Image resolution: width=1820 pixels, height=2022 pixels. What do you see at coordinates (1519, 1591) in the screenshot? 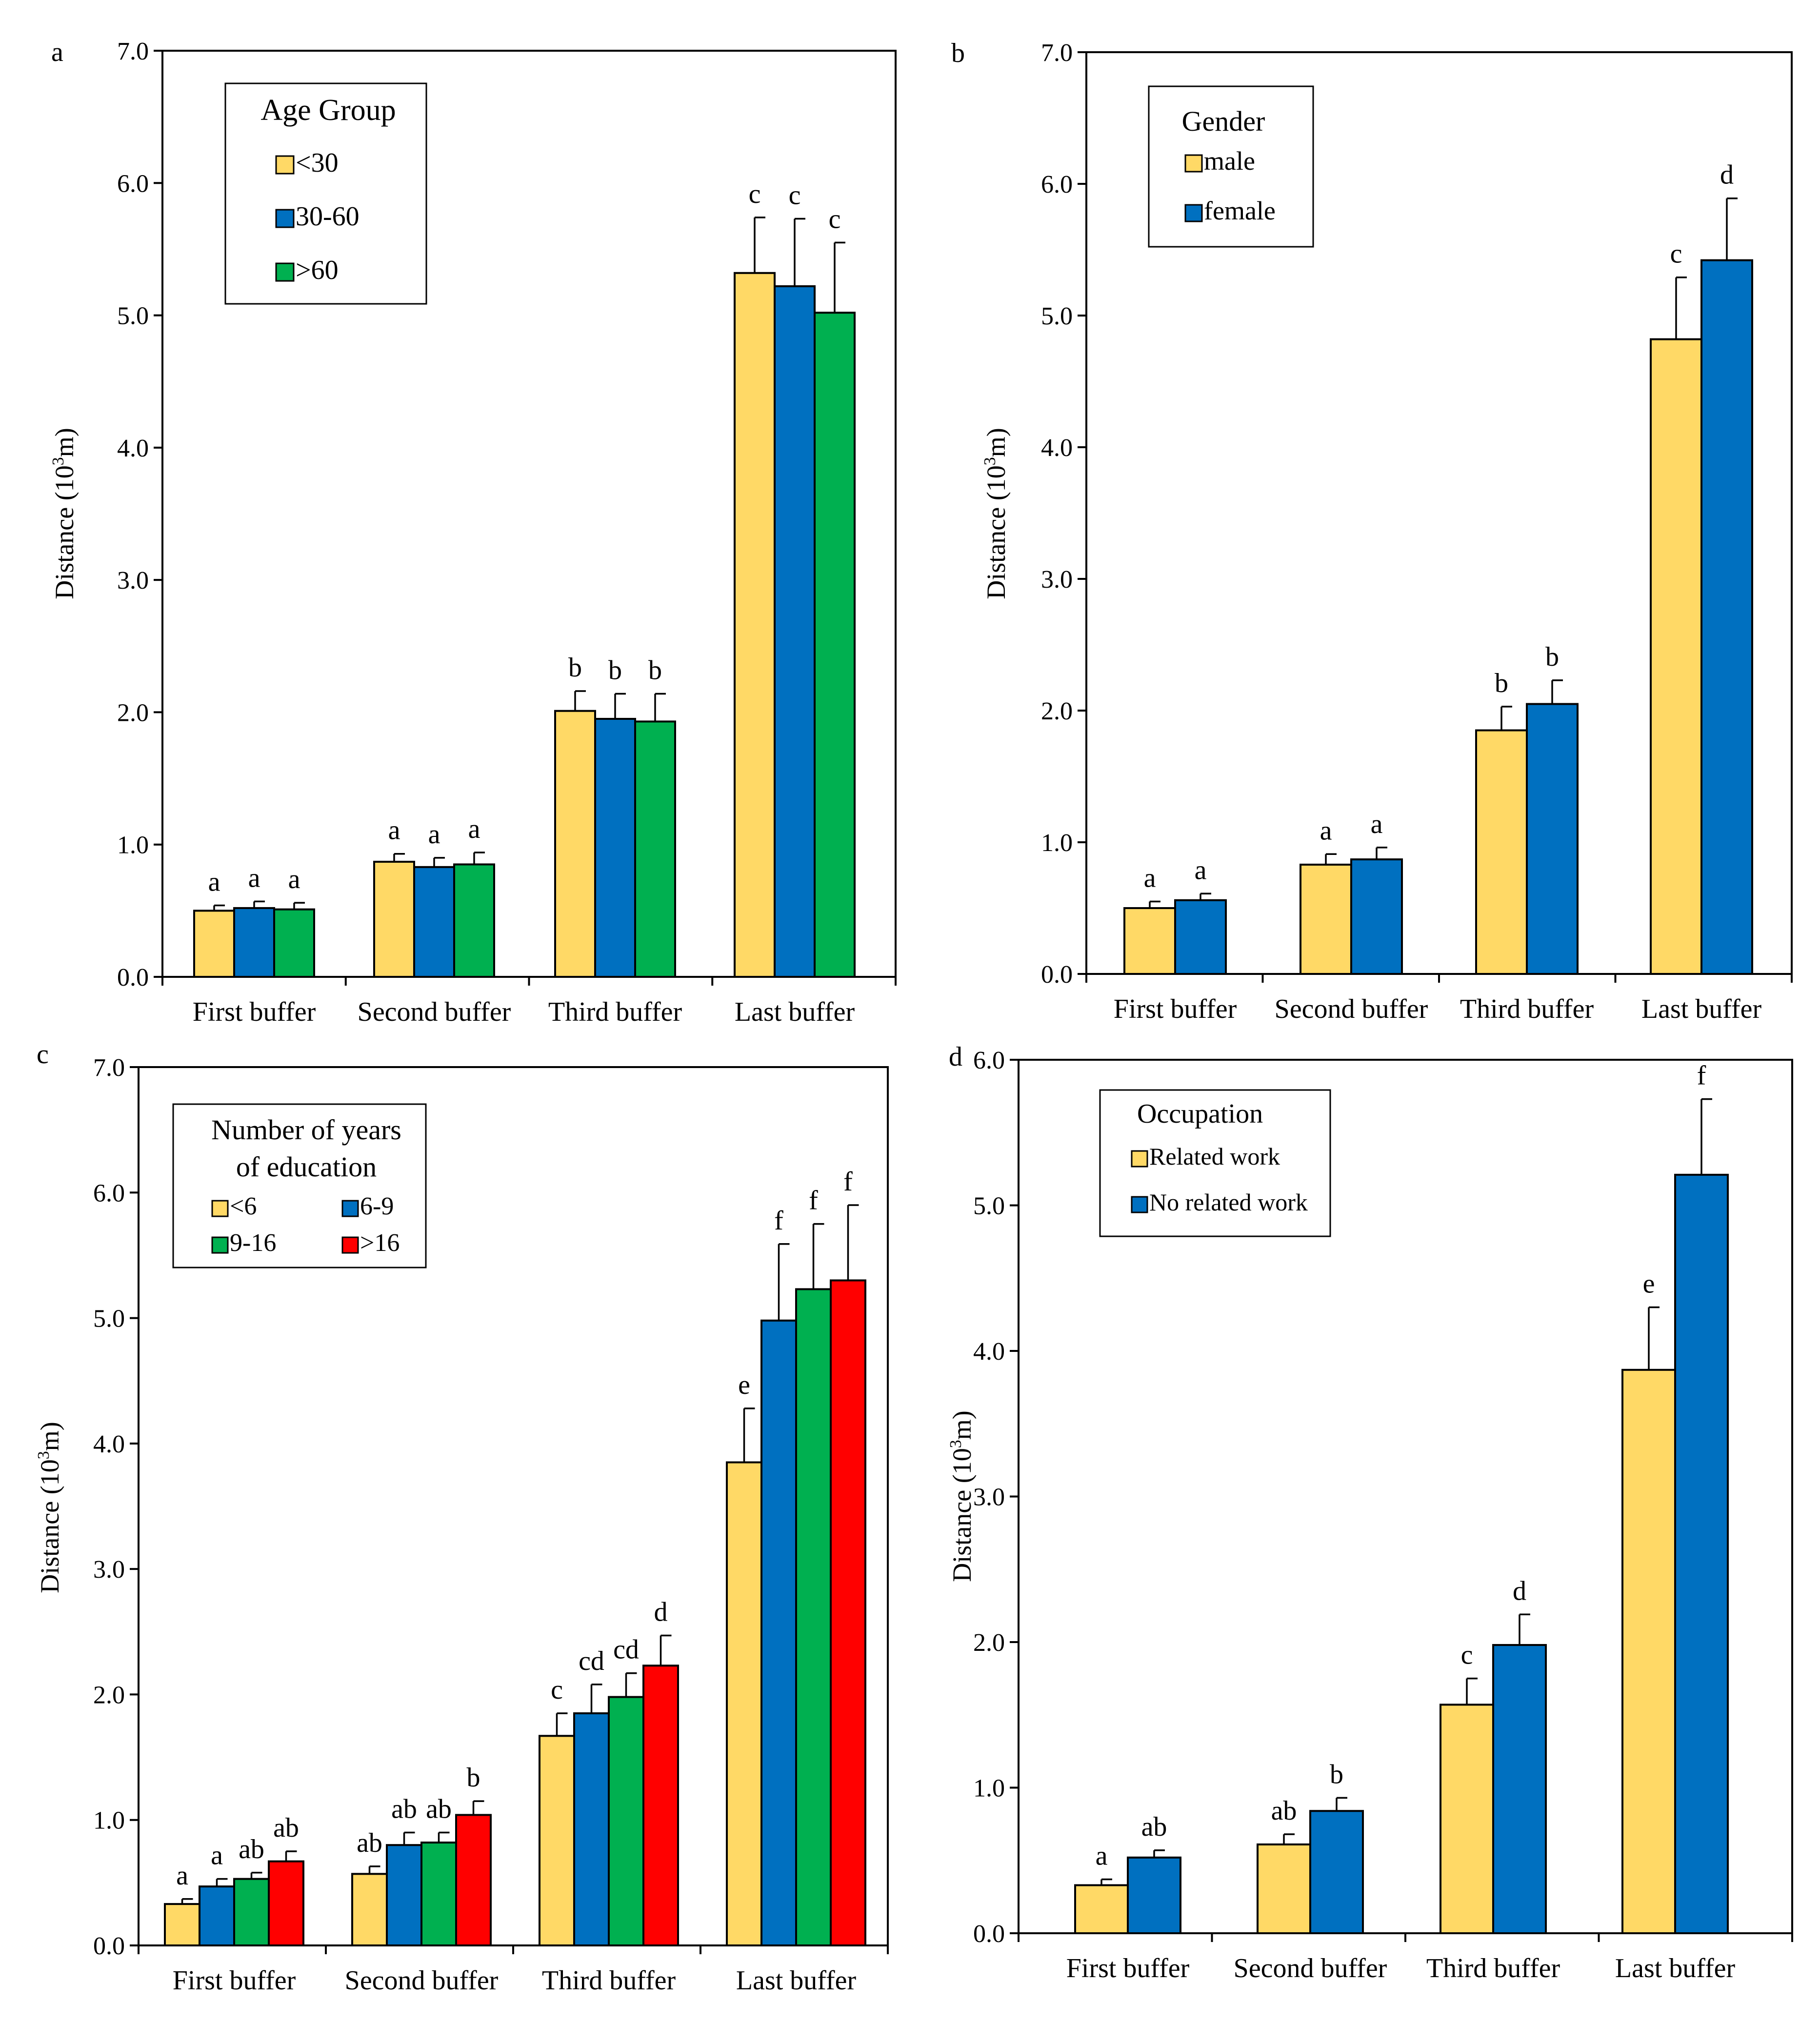
I see `data-label: d` at bounding box center [1519, 1591].